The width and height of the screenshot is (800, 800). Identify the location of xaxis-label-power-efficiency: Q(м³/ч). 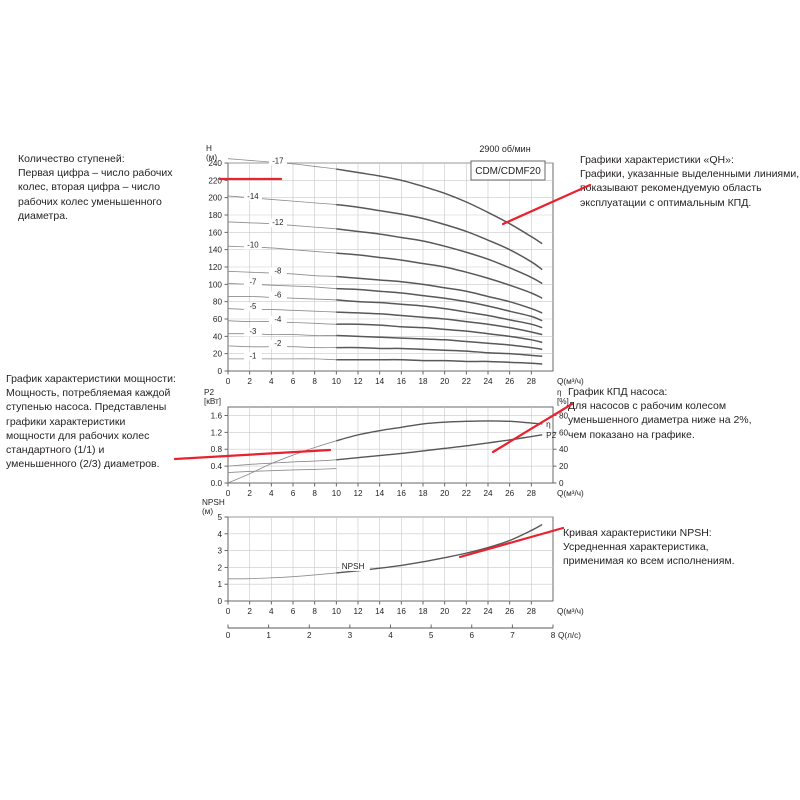
(570, 493).